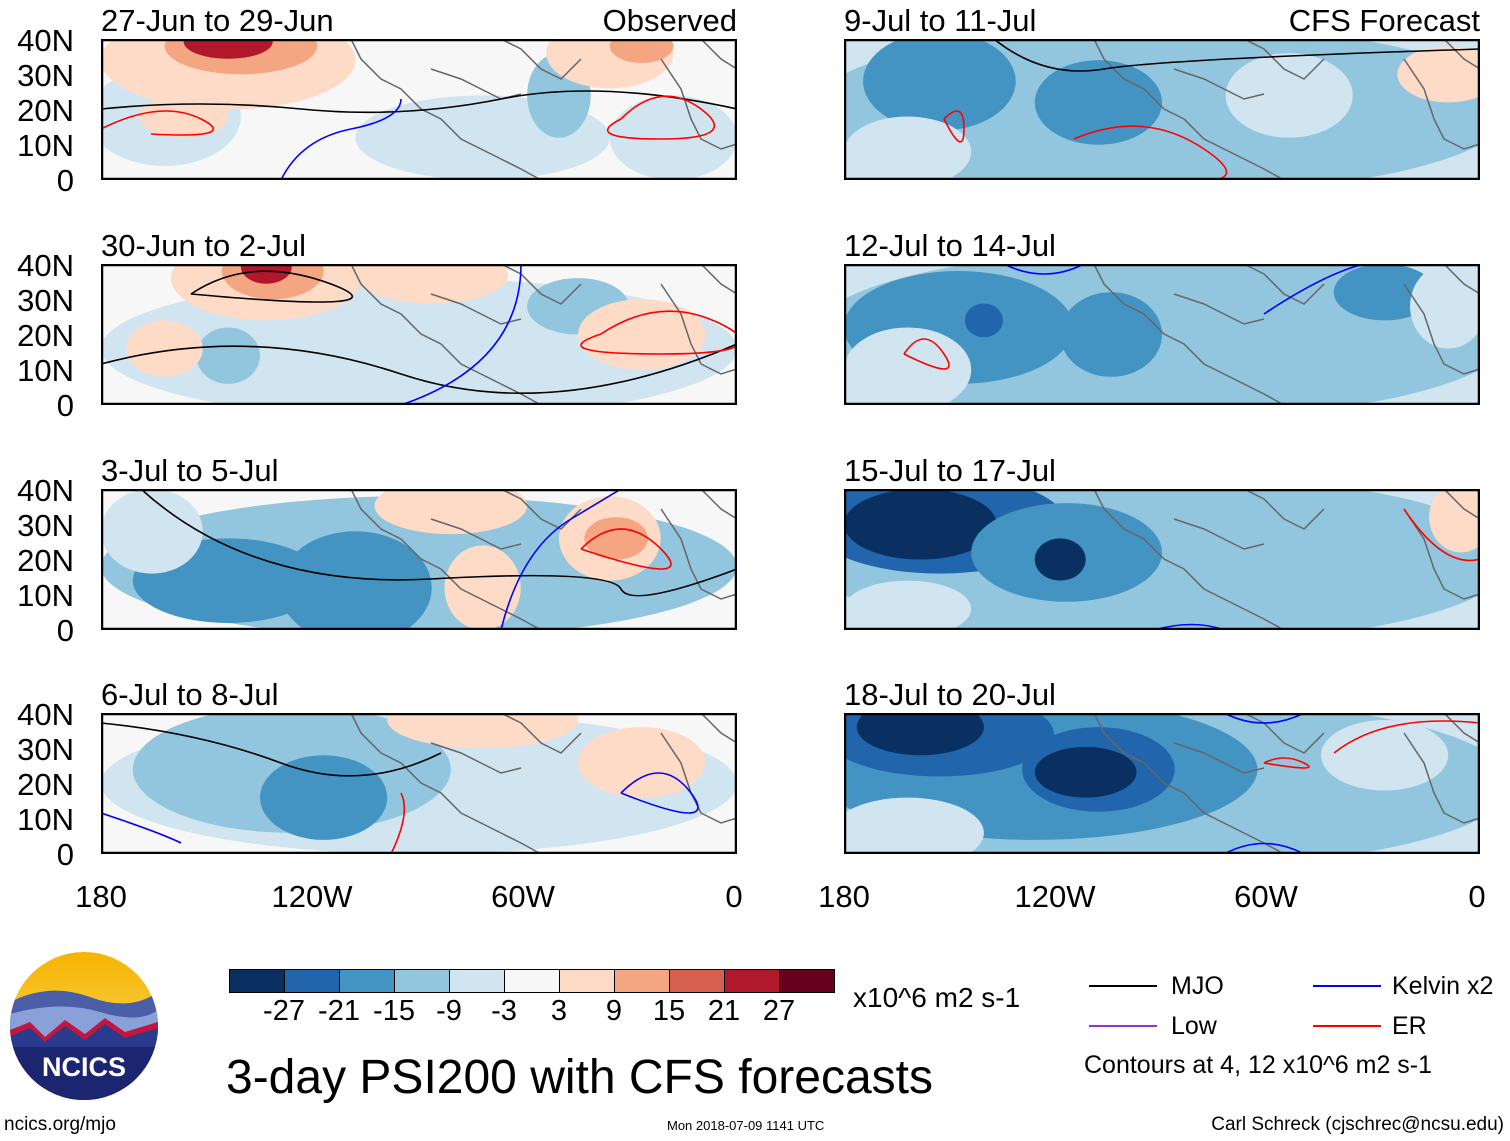 The width and height of the screenshot is (1510, 1141). I want to click on legend-line-low, so click(1123, 1026).